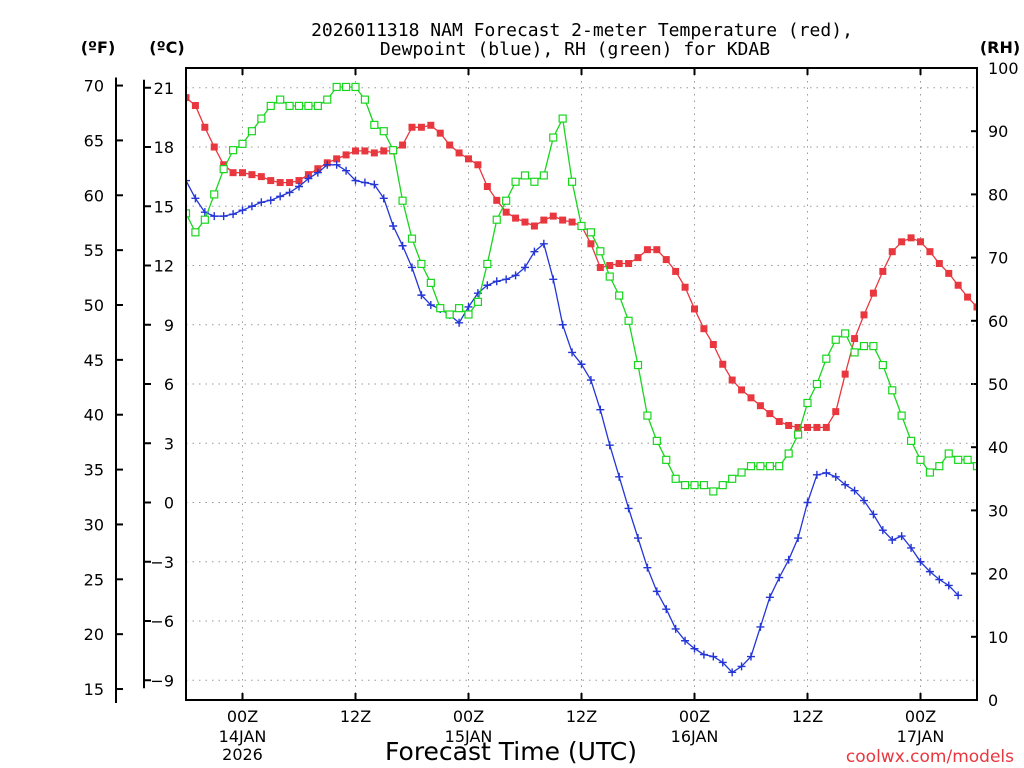 Image resolution: width=1024 pixels, height=768 pixels. Describe the element at coordinates (164, 206) in the screenshot. I see `celsius-tick-label: 15` at that location.